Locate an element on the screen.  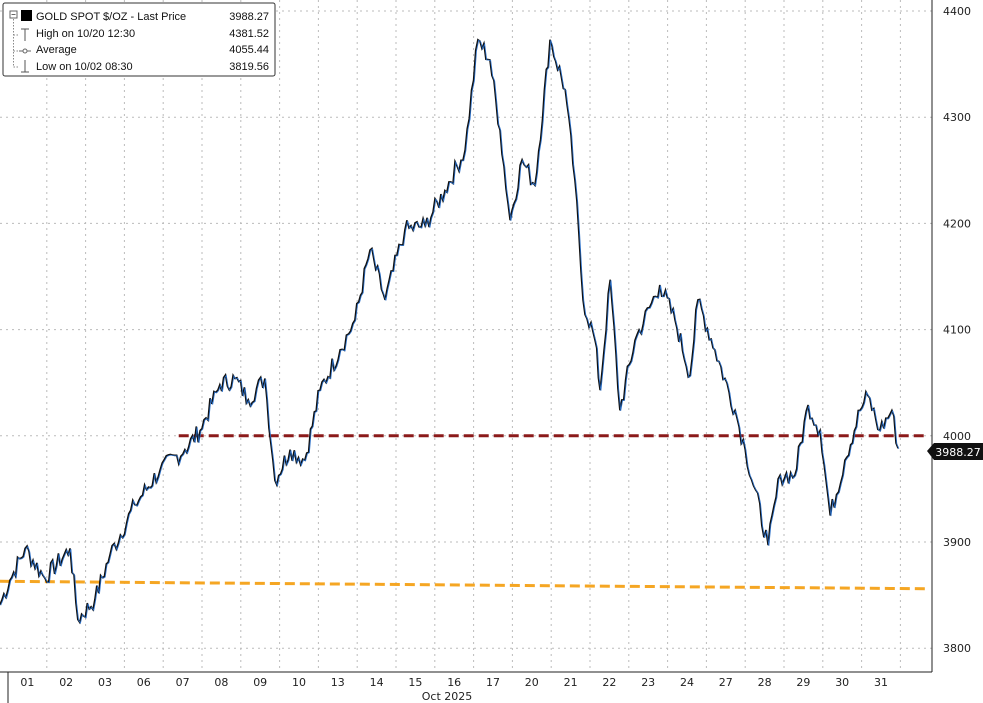
x-tick-label: 09 is located at coordinates (260, 682).